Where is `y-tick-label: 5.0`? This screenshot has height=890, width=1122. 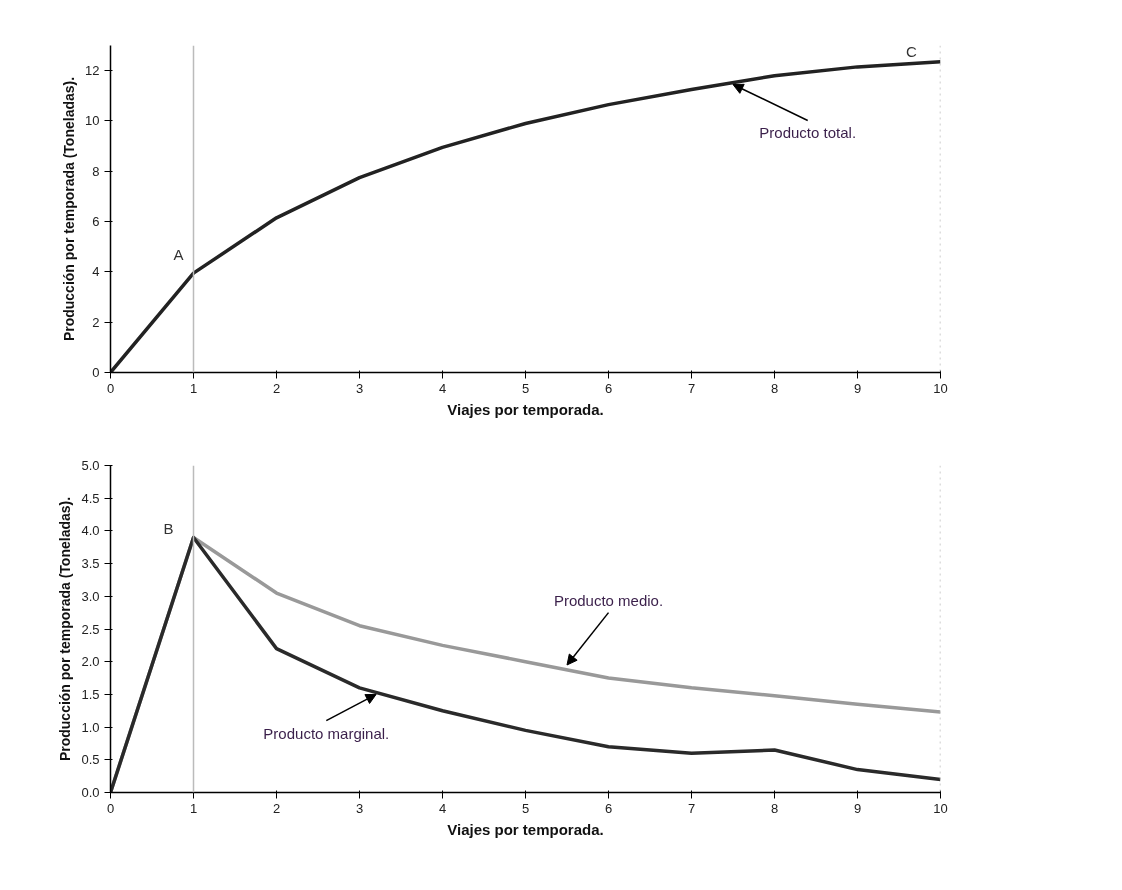 y-tick-label: 5.0 is located at coordinates (90, 465).